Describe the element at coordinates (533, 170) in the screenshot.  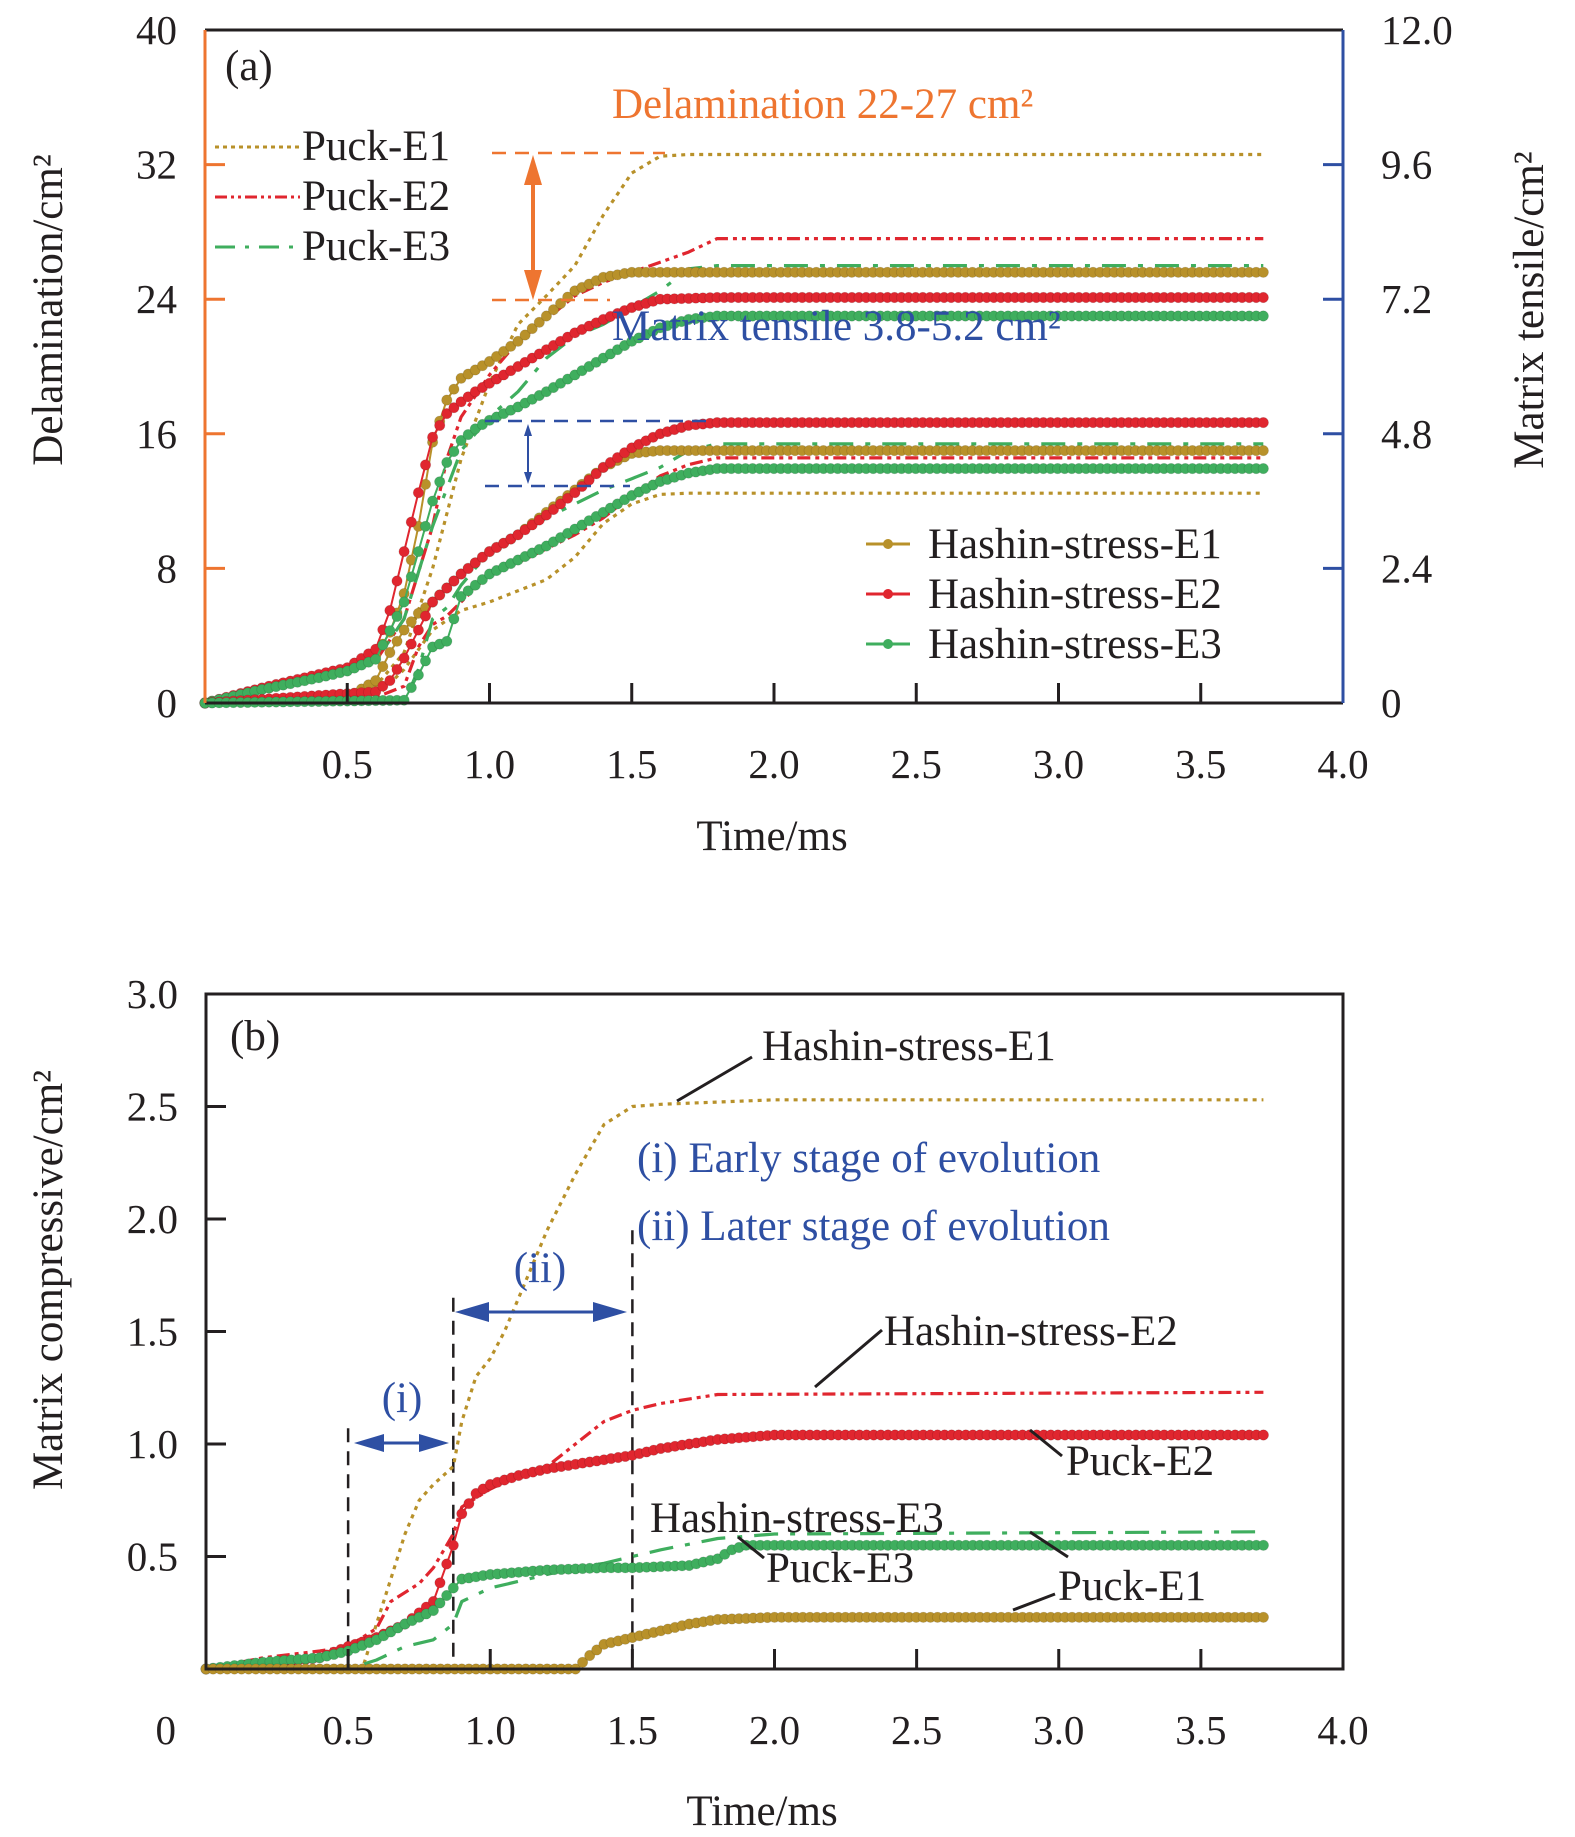
I see `delamination-arrow-head-up` at that location.